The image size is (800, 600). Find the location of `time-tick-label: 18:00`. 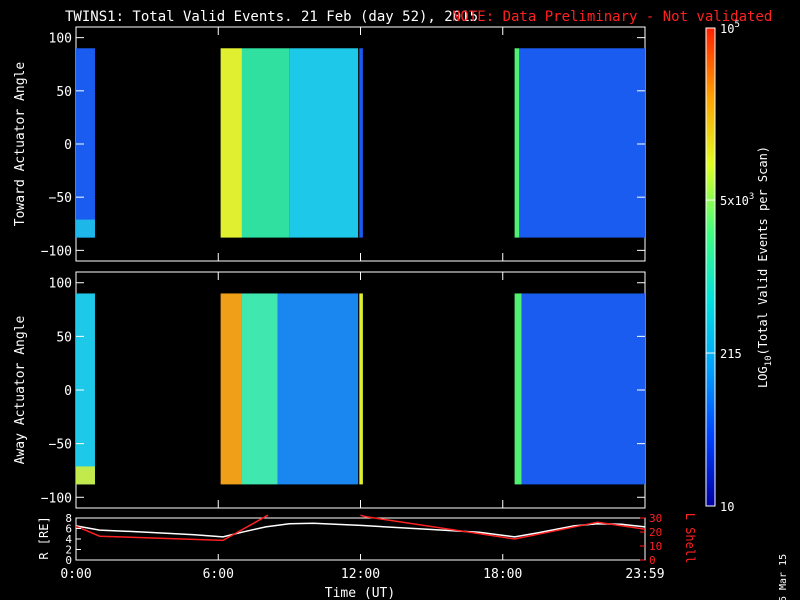

time-tick-label: 18:00 is located at coordinates (502, 574).